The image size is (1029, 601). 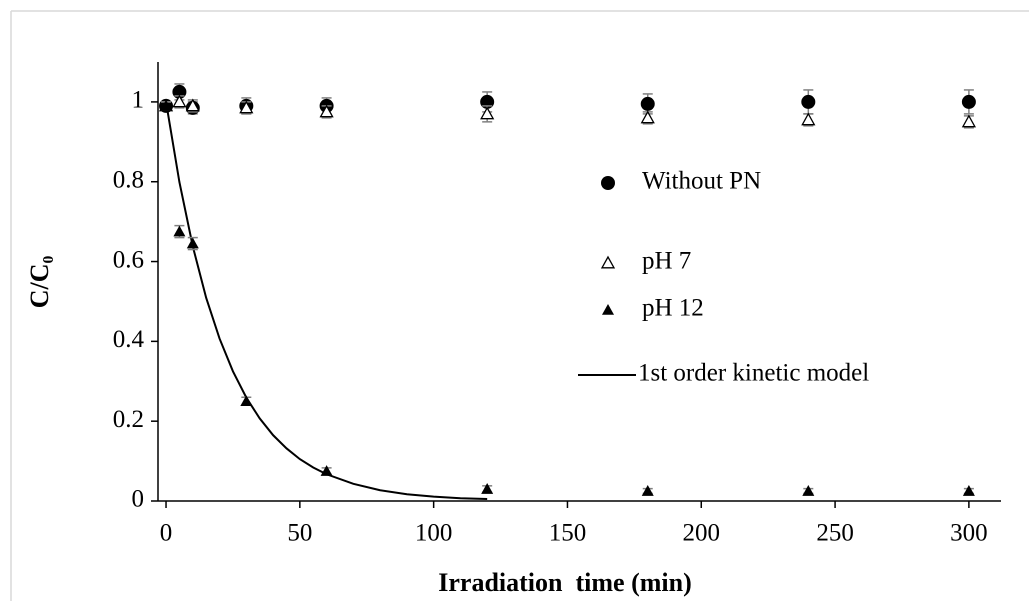 I want to click on y-tick-label: 0.2, so click(x=128, y=419).